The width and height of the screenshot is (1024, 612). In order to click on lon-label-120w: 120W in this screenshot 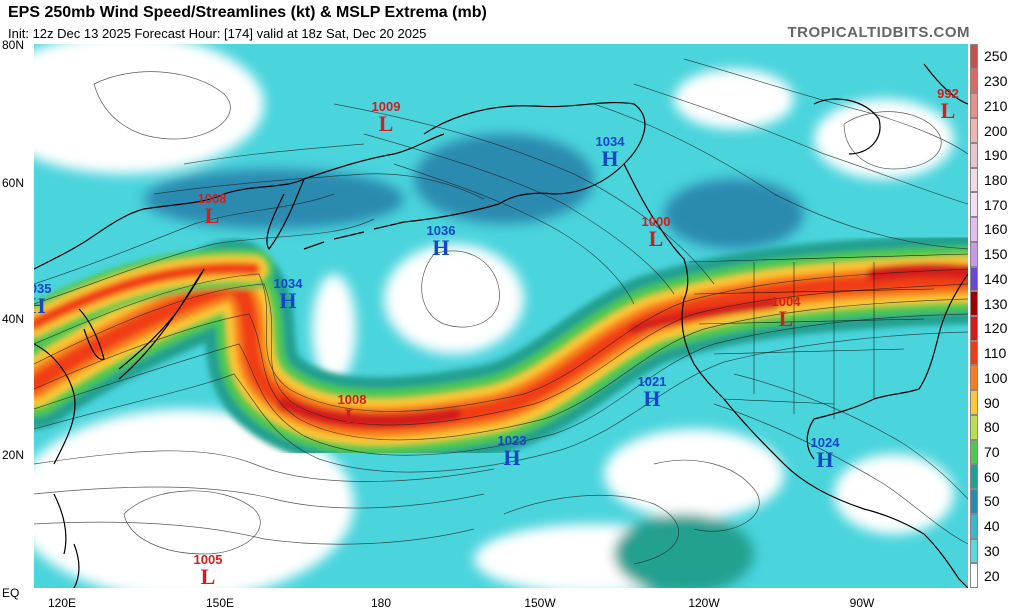, I will do `click(704, 603)`.